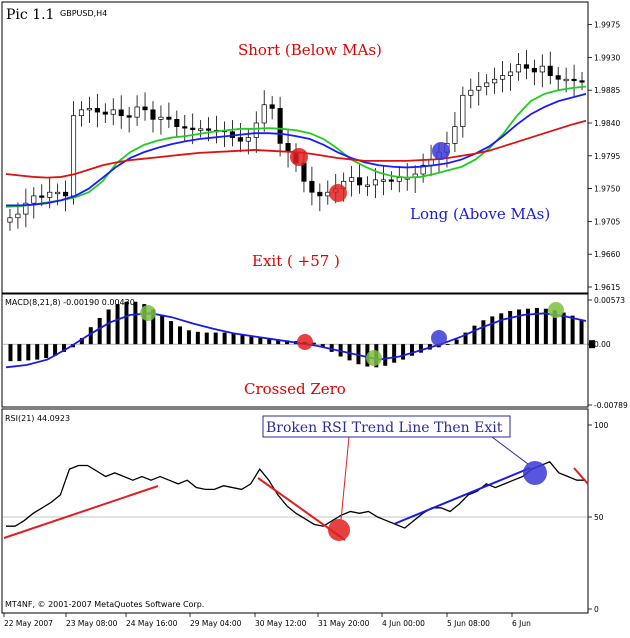  What do you see at coordinates (521, 623) in the screenshot?
I see `x-axis-label: 6 Jun` at bounding box center [521, 623].